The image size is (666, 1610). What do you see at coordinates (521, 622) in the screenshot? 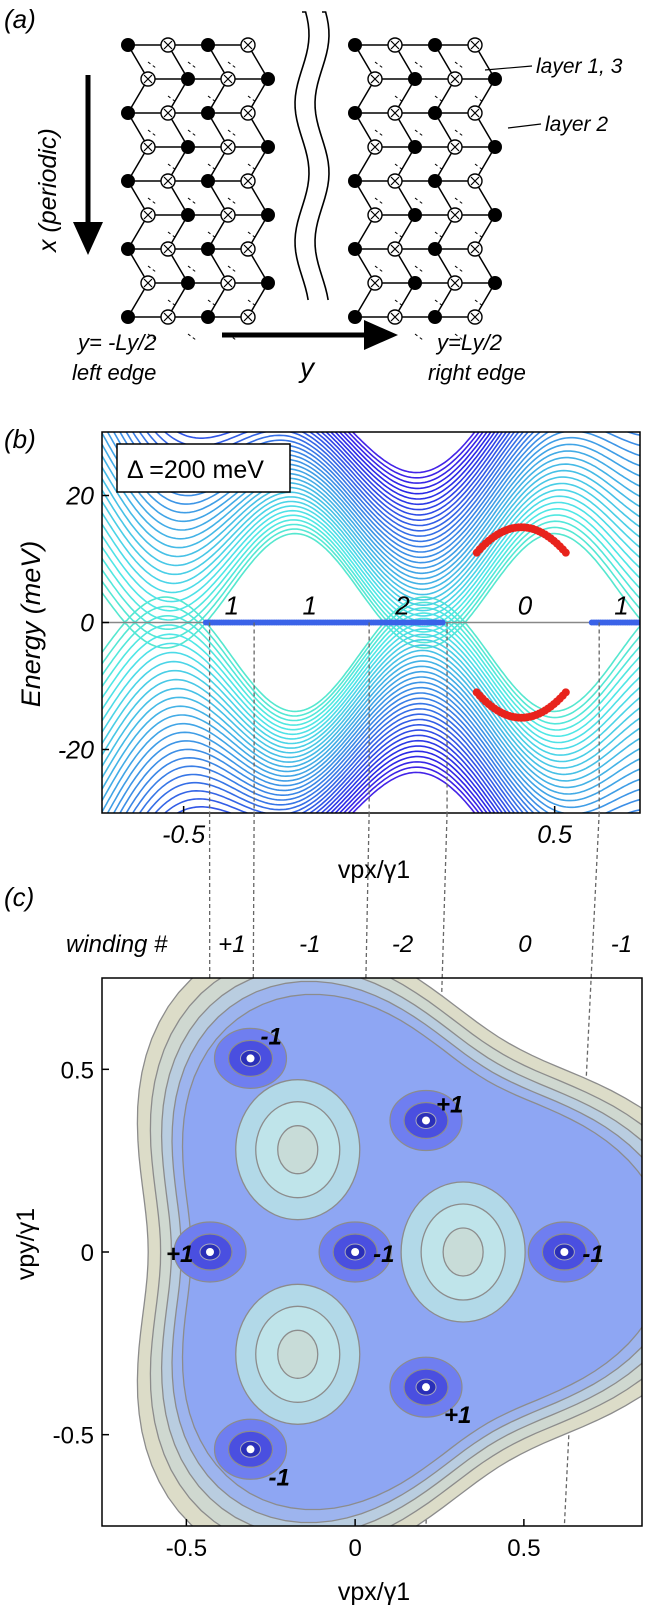
I see `edge-state-points` at bounding box center [521, 622].